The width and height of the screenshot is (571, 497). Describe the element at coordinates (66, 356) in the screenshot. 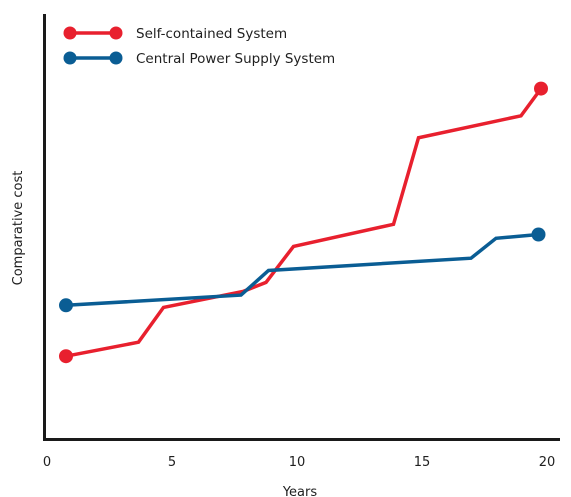

I see `data-point-self-contained-system-start` at that location.